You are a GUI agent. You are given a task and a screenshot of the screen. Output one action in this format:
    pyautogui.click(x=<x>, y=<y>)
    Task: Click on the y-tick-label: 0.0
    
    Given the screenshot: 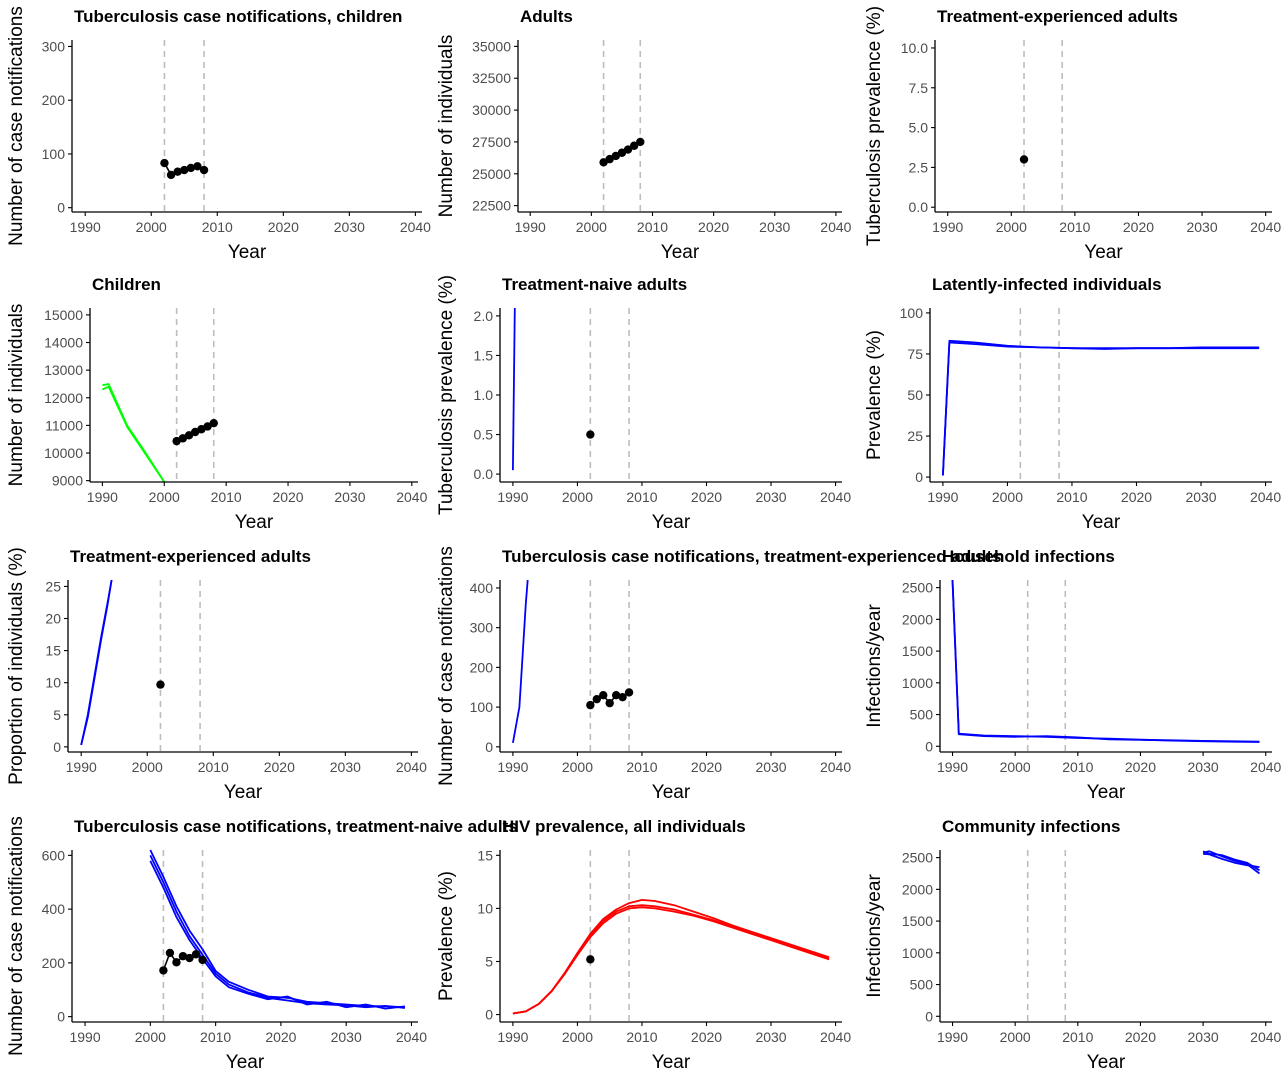 What is the action you would take?
    pyautogui.click(x=484, y=474)
    